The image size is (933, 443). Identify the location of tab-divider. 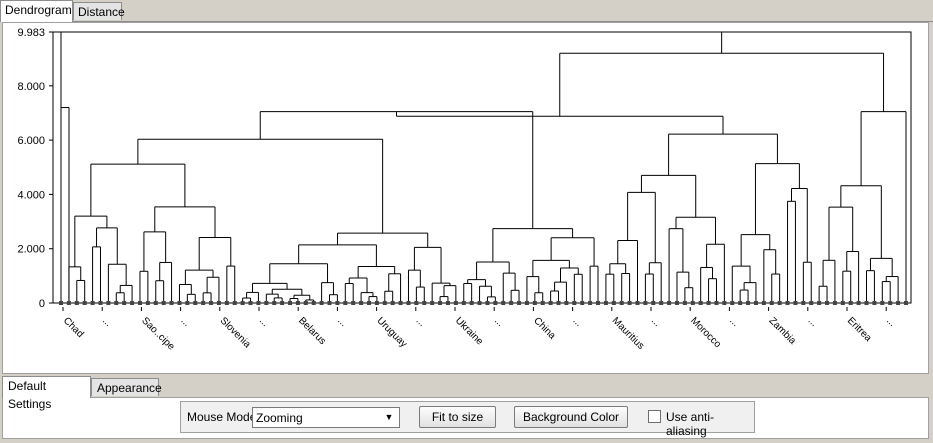
(466, 21).